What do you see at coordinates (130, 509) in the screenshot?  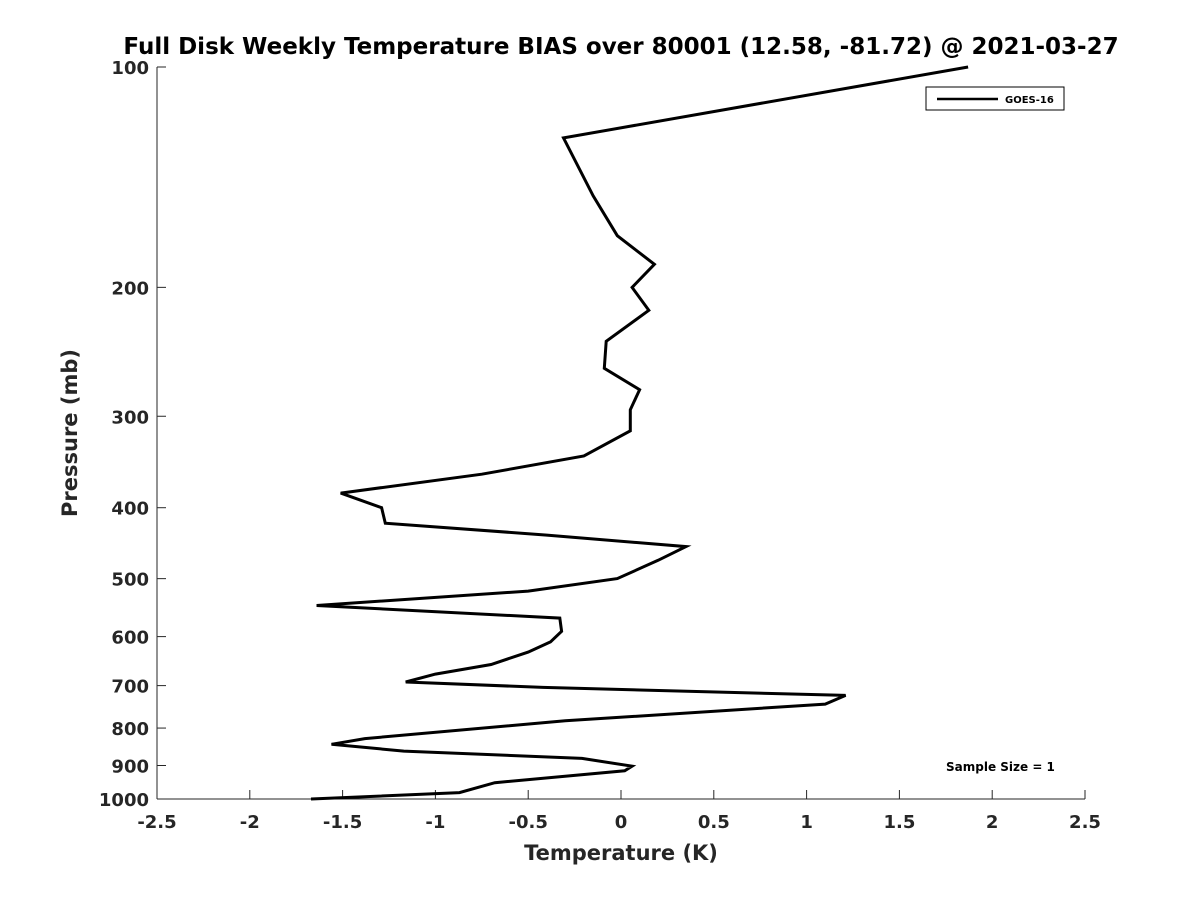 I see `y-tick-label: 400` at bounding box center [130, 509].